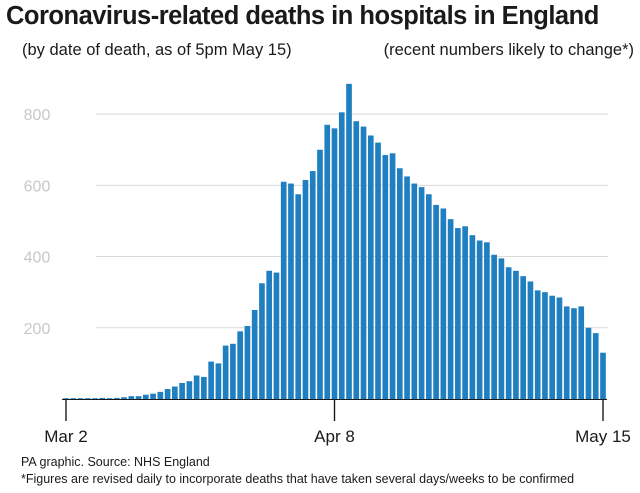 The image size is (640, 493). Describe the element at coordinates (115, 462) in the screenshot. I see `source-note: PA graphic. Source: NHS England` at that location.